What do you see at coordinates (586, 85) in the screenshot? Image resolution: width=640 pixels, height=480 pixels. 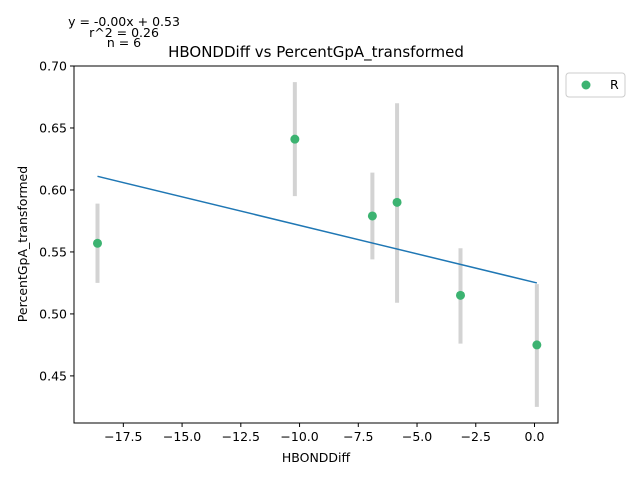 I see `legend-marker` at bounding box center [586, 85].